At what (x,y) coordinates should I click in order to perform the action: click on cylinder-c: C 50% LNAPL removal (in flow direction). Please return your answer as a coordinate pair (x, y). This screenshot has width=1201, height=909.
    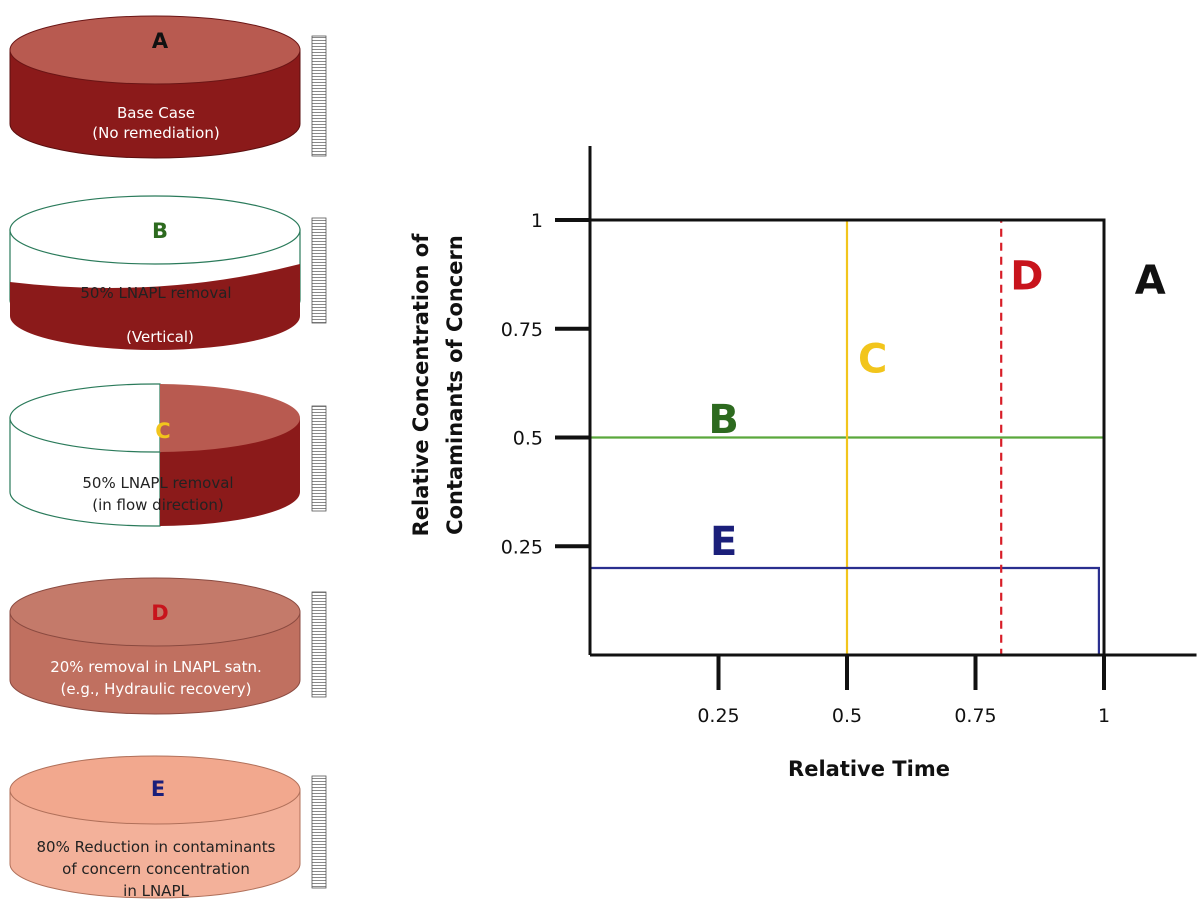
    Looking at the image, I should click on (168, 455).